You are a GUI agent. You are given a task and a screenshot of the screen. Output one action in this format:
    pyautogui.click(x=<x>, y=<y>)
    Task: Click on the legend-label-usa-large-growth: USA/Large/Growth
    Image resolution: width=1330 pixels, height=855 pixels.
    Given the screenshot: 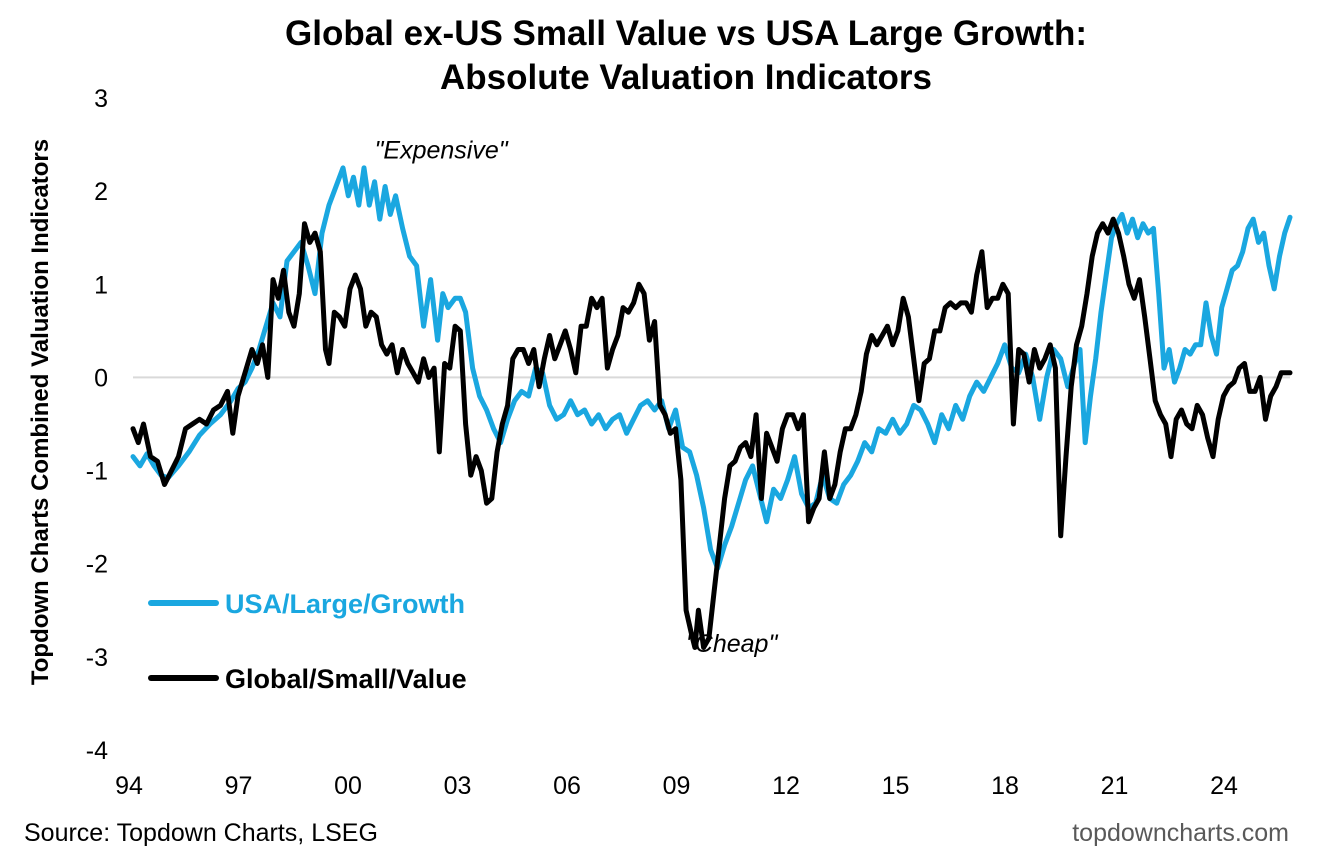 What is the action you would take?
    pyautogui.click(x=345, y=604)
    